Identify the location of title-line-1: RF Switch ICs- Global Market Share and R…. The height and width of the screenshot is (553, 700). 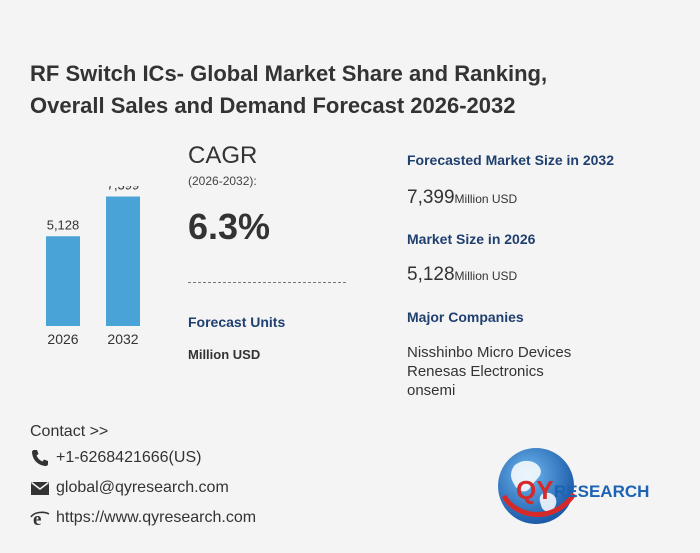
(289, 73).